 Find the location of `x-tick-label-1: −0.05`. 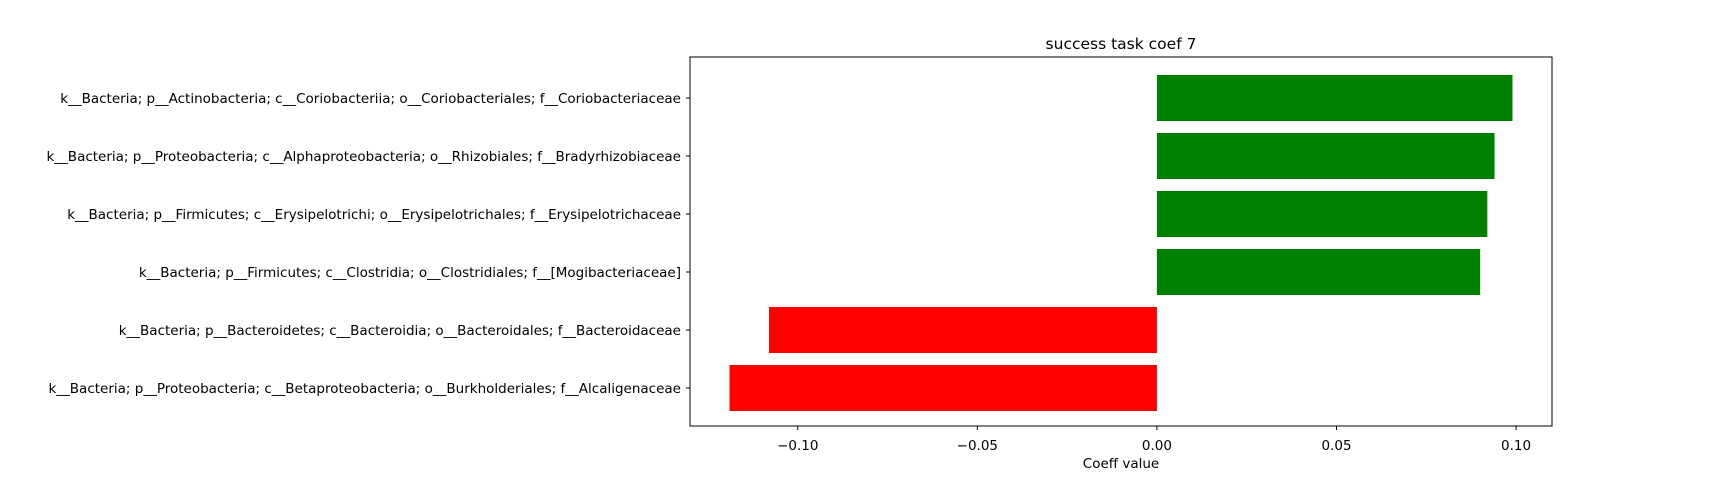

x-tick-label-1: −0.05 is located at coordinates (977, 446).